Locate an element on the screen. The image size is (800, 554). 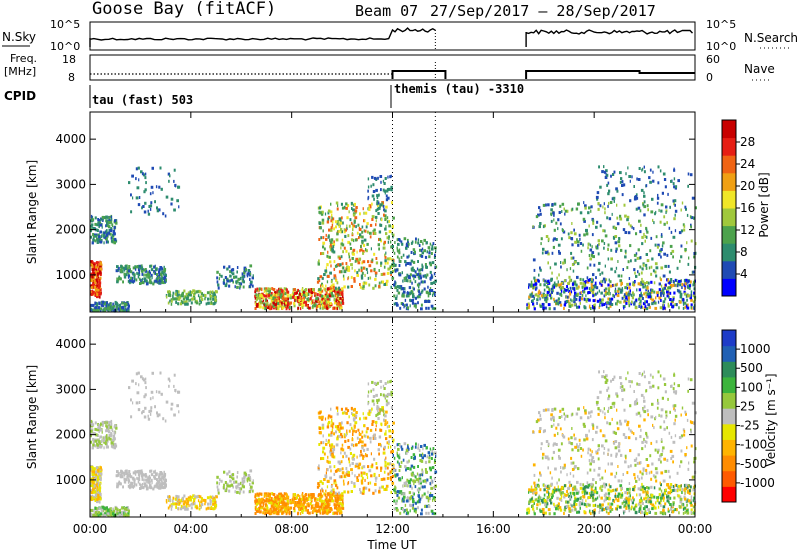
colorbar-swatch is located at coordinates (729, 217).